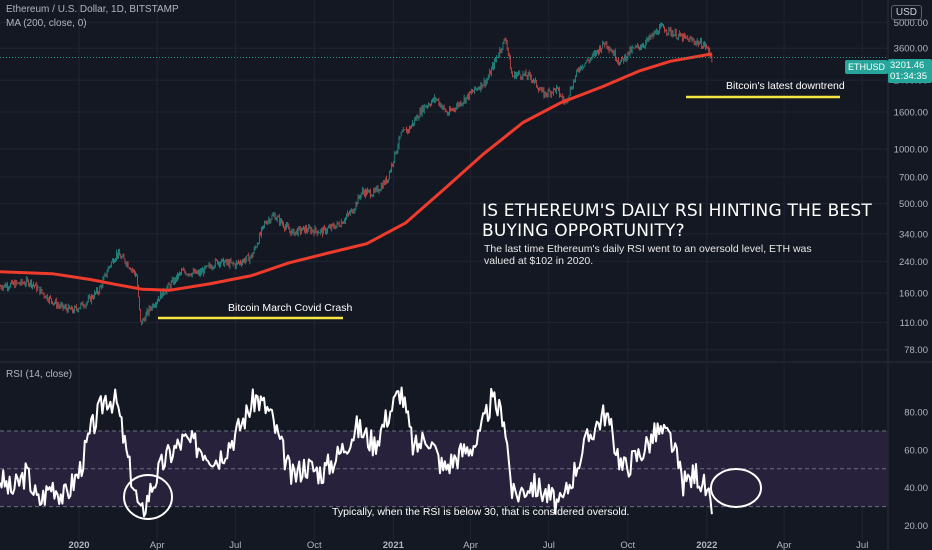 The width and height of the screenshot is (932, 550). Describe the element at coordinates (92, 9) in the screenshot. I see `symbol-title: Ethereum / U.S. Dollar, 1D, BITSTAMP` at that location.